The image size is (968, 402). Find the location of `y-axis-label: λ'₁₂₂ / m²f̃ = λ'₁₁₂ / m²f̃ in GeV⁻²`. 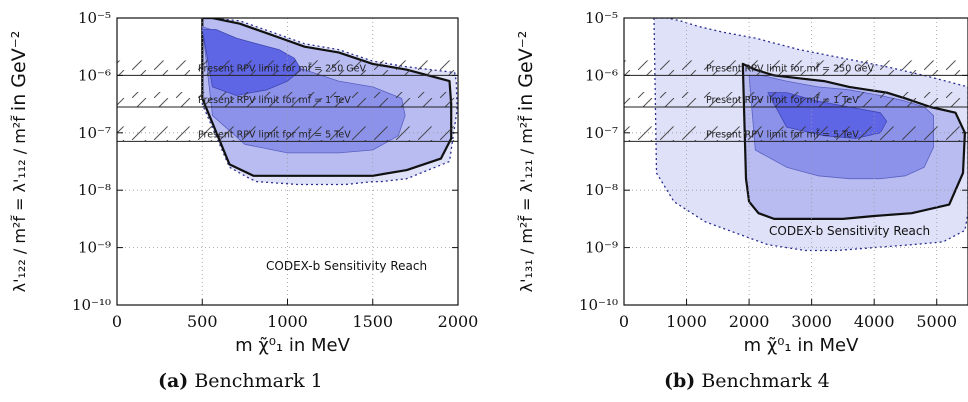

y-axis-label: λ'₁₂₂ / m²f̃ = λ'₁₁₂ / m²f̃ in GeV⁻² is located at coordinates (19, 162).